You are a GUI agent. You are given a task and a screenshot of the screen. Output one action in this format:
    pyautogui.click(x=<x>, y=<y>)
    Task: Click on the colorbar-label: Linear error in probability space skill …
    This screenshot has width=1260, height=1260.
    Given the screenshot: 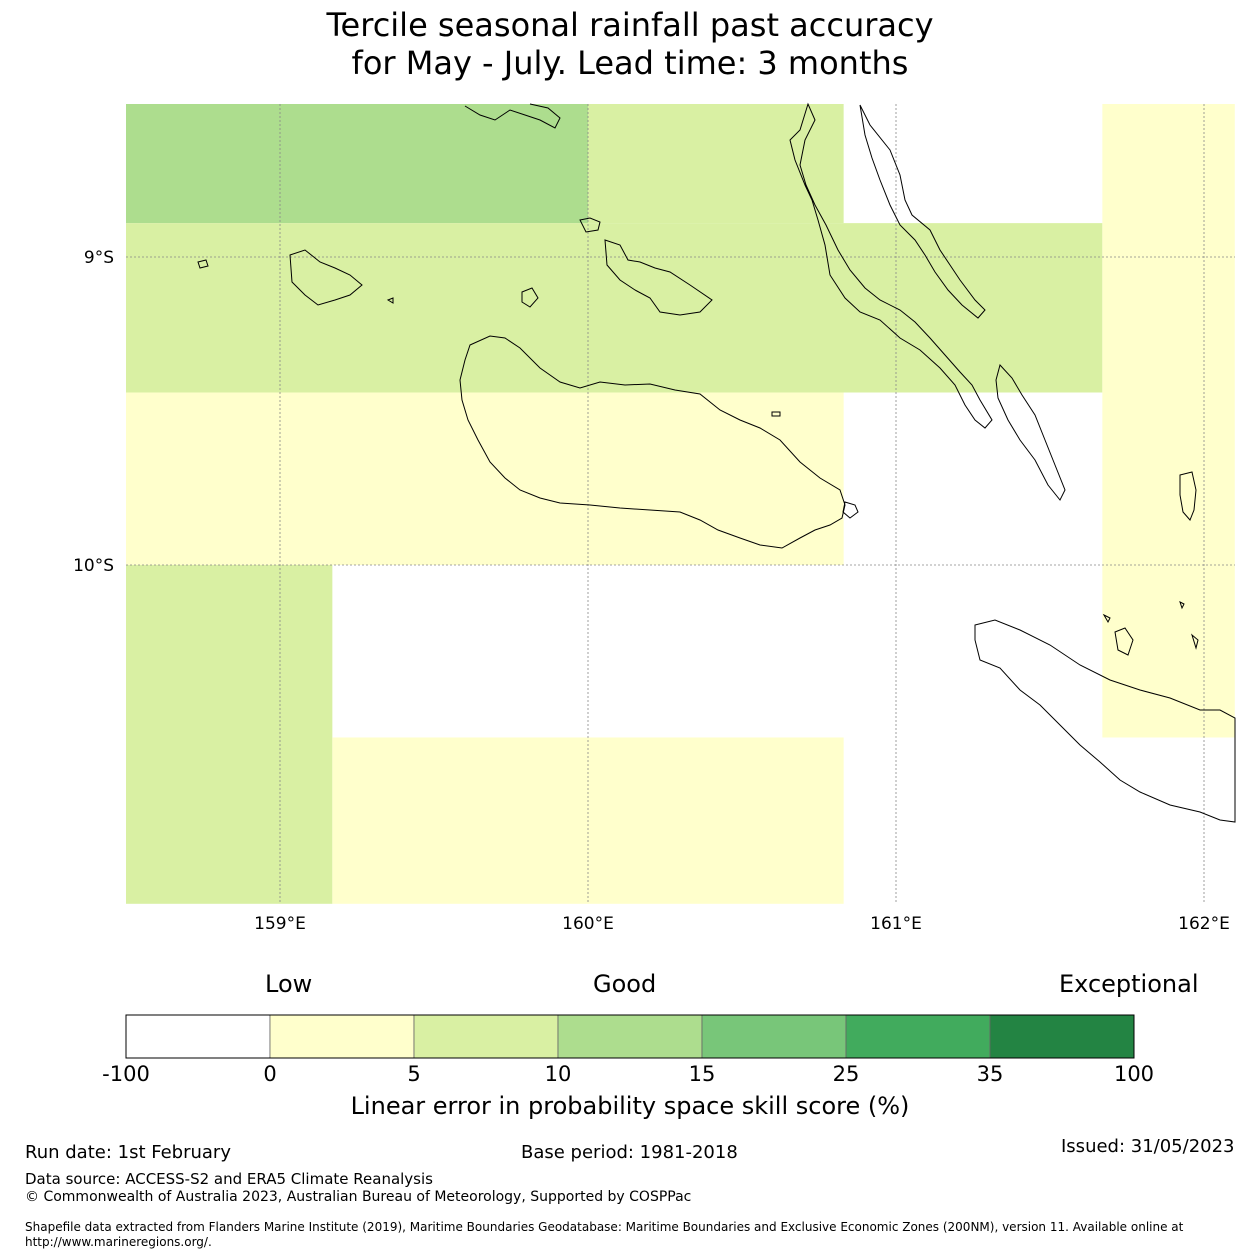 What is the action you would take?
    pyautogui.click(x=630, y=1106)
    